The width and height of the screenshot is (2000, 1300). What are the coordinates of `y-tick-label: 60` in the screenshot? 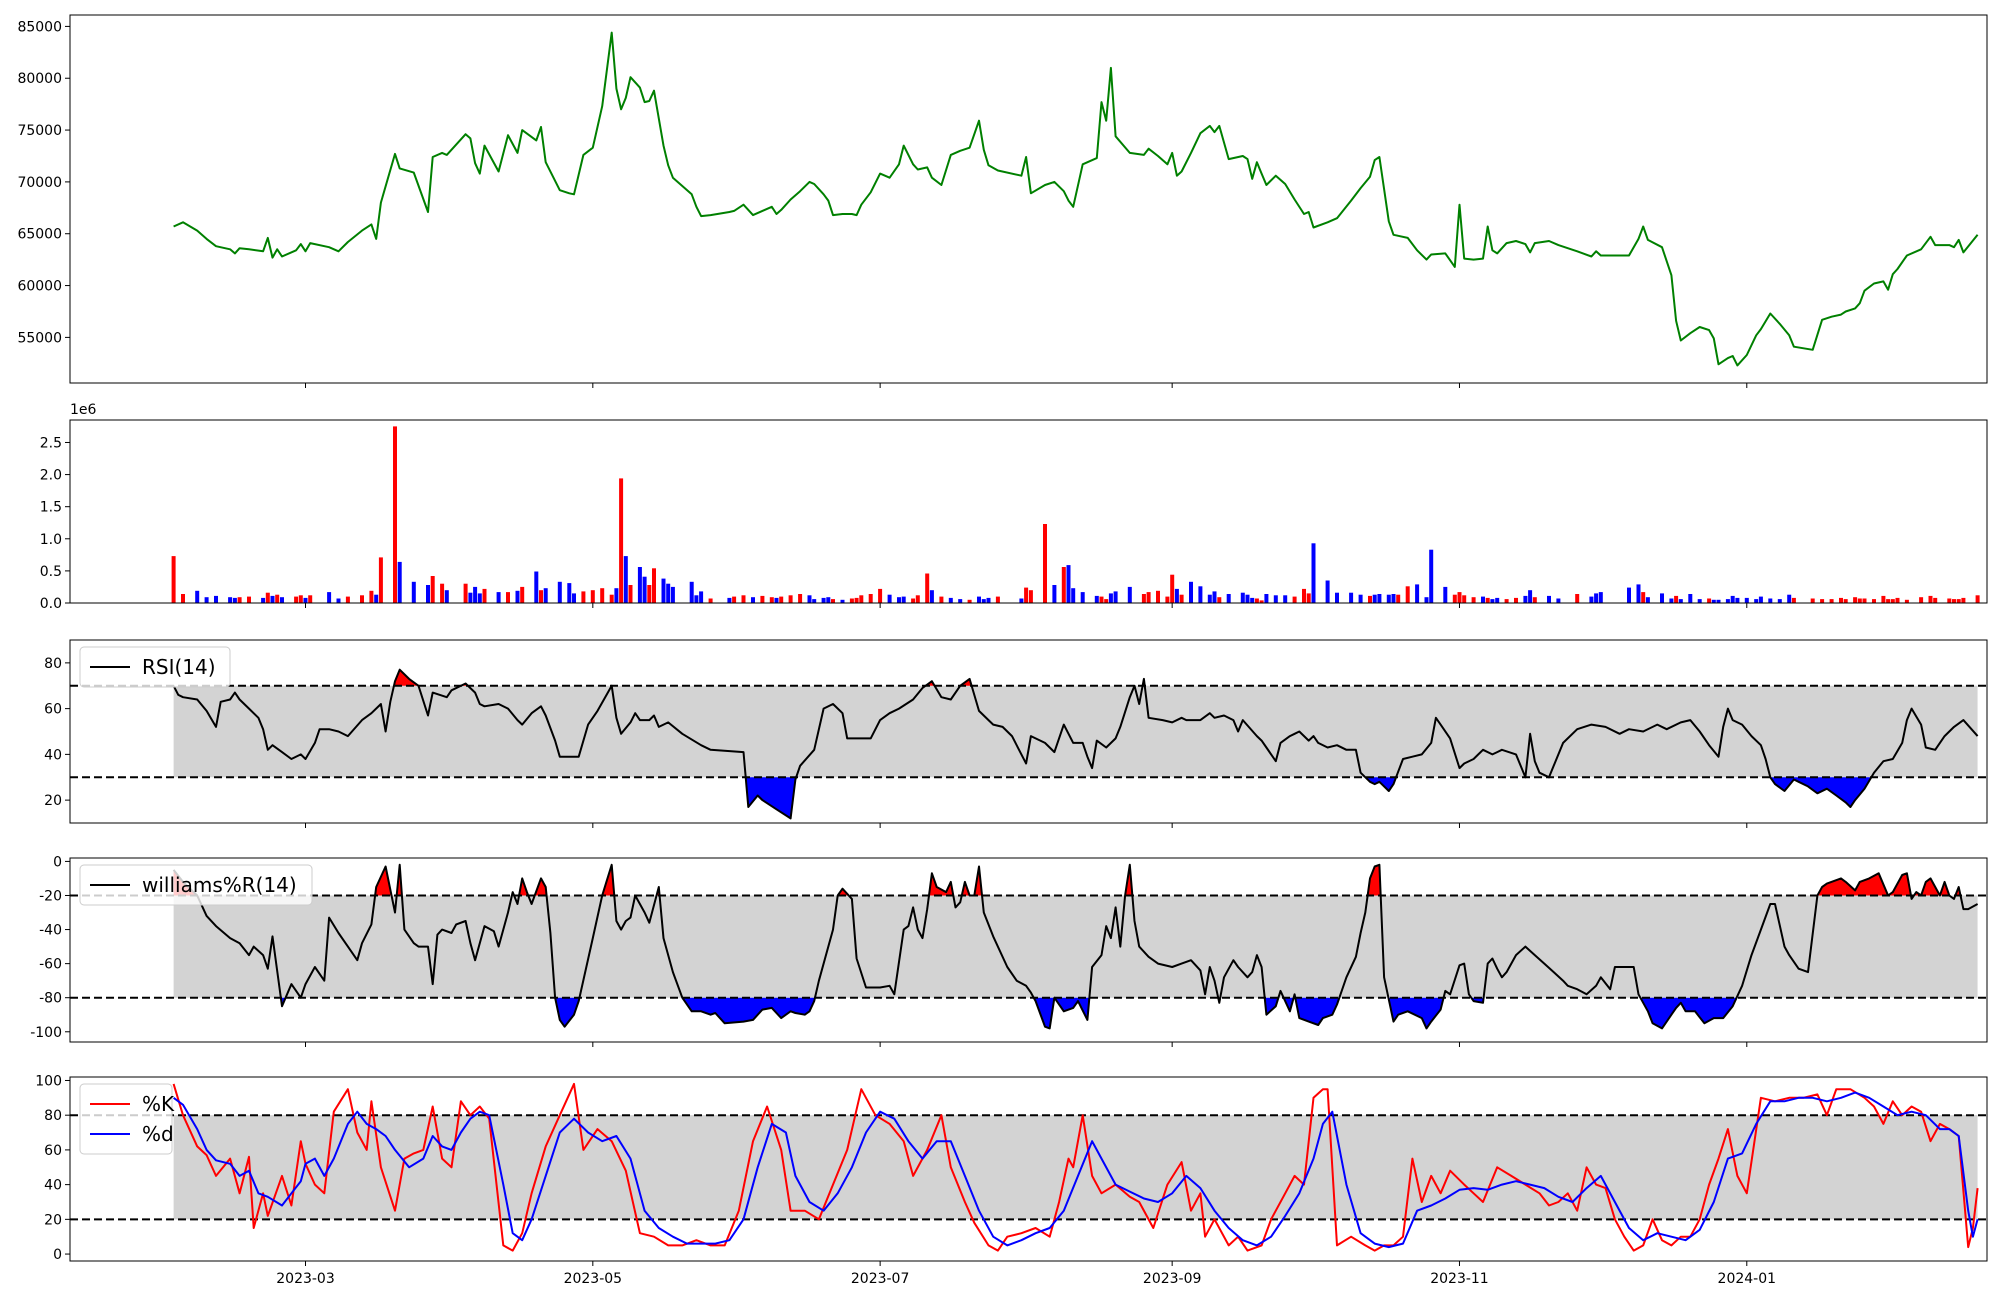 It's located at (53, 1151).